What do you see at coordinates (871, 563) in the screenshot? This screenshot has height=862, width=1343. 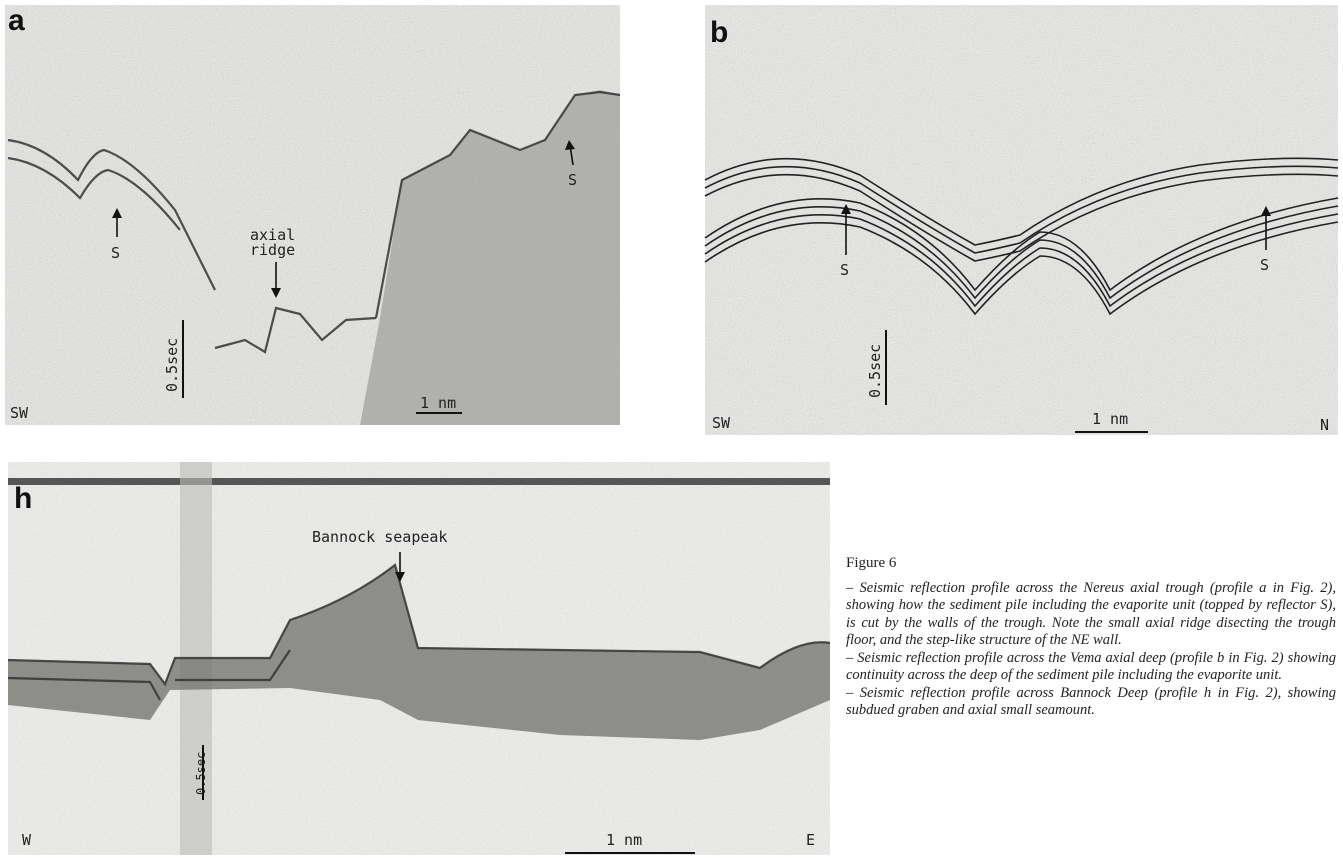 I see `caption-title: Figure 6` at bounding box center [871, 563].